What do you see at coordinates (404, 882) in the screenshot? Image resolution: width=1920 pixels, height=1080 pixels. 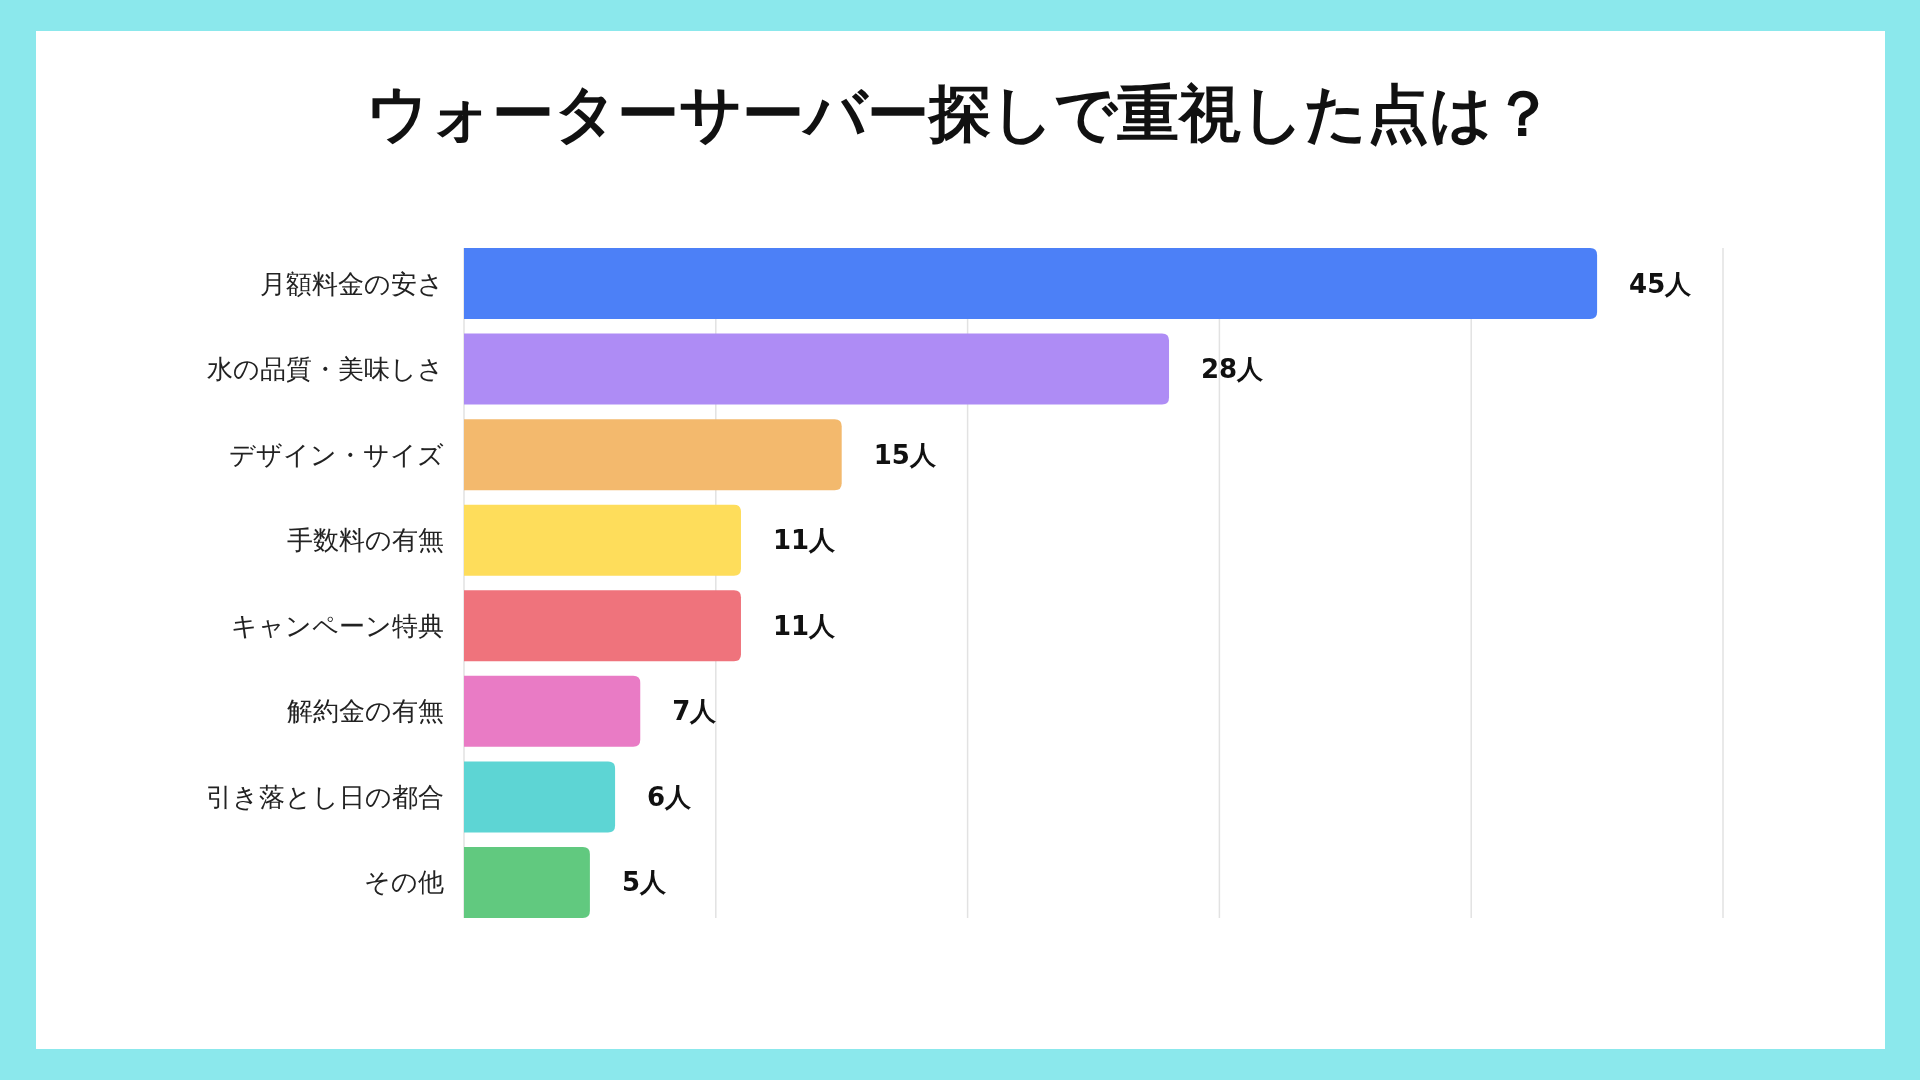 I see `y-tick-label: その他` at bounding box center [404, 882].